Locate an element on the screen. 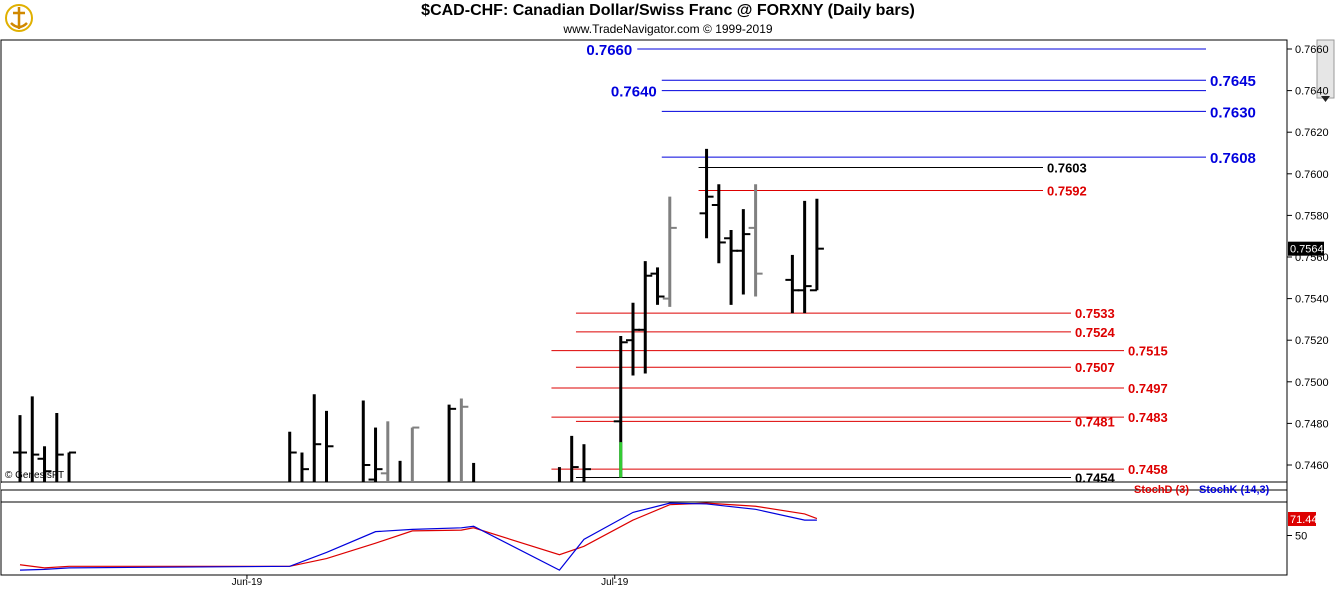  level-label: 0.7458 is located at coordinates (1148, 469).